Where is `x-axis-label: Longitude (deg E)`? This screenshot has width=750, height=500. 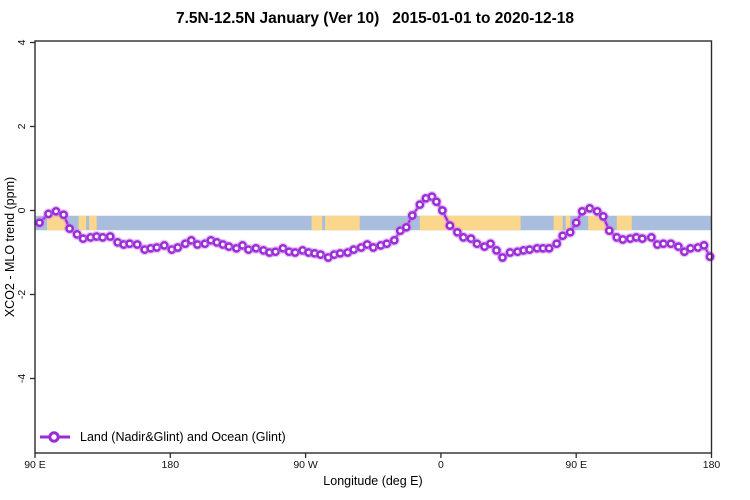 x-axis-label: Longitude (deg E) is located at coordinates (373, 481).